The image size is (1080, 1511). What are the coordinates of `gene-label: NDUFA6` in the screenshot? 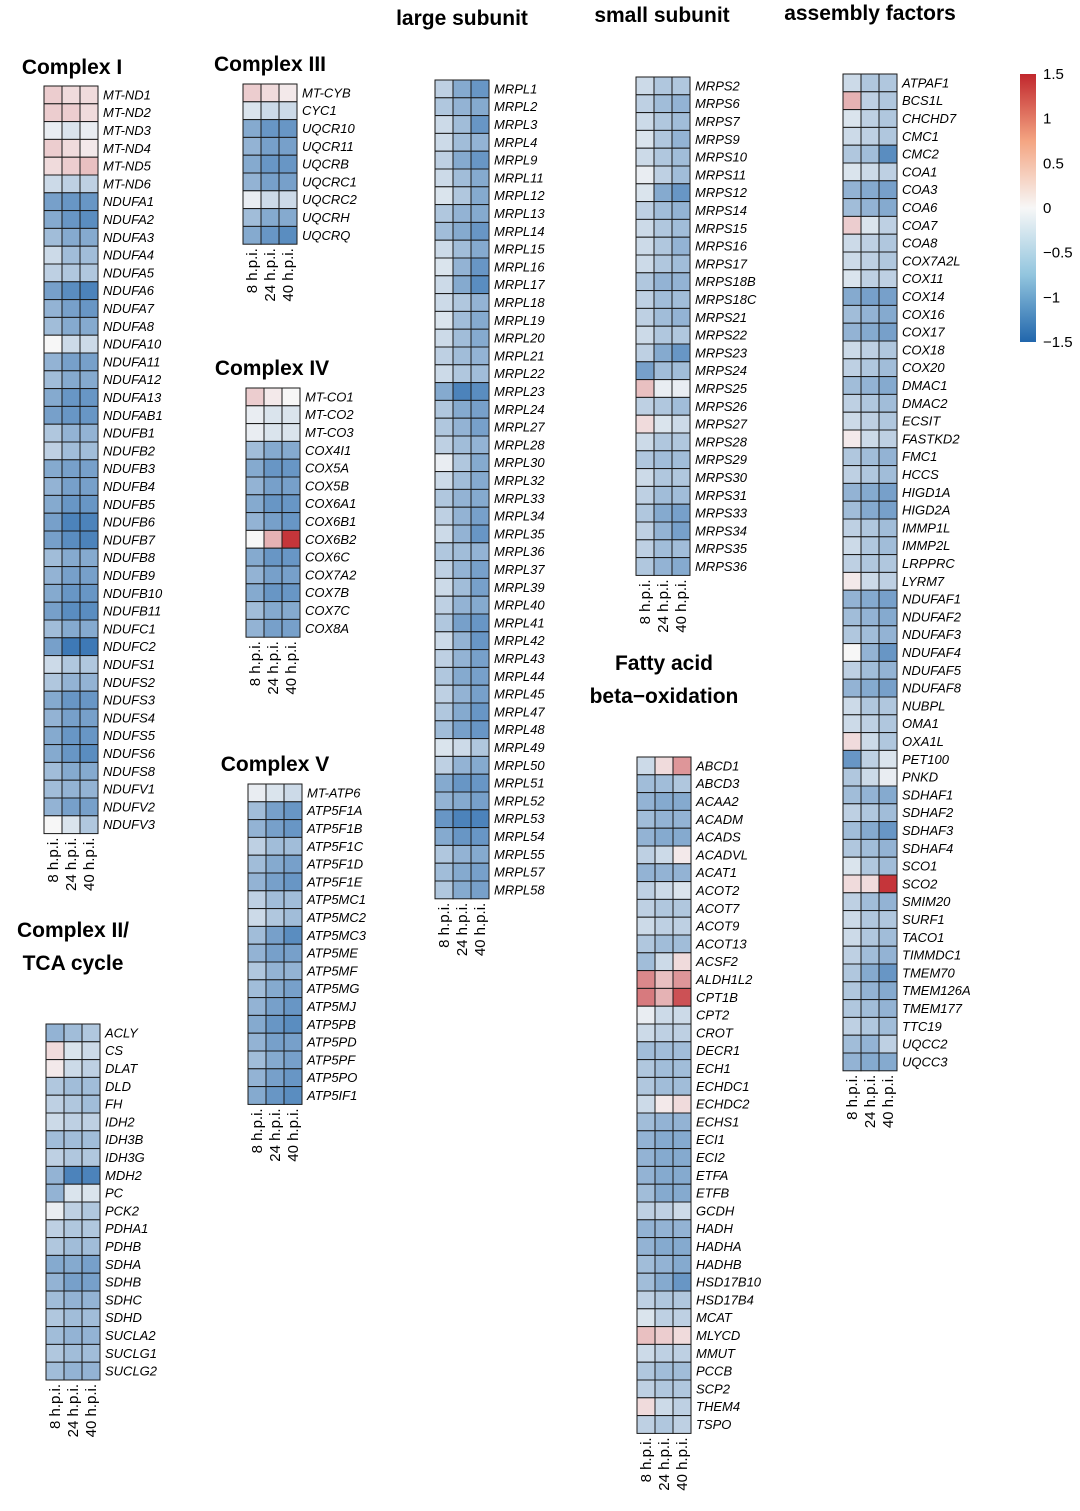 It's located at (129, 290).